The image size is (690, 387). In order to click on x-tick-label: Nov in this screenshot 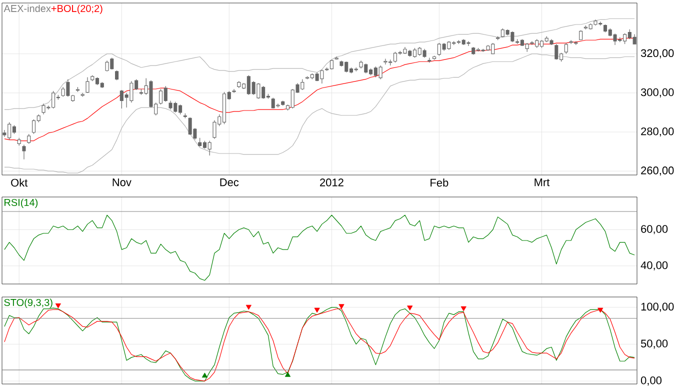, I will do `click(122, 182)`.